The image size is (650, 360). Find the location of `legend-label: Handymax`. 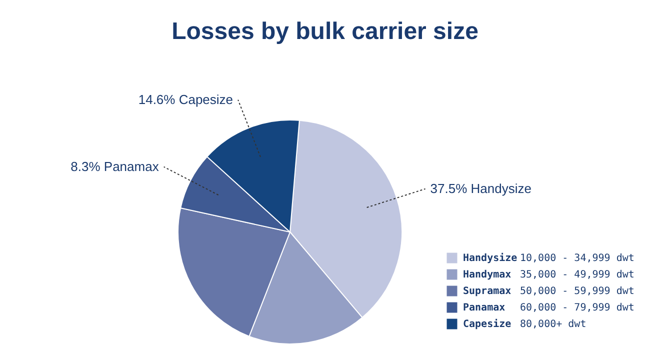

legend-label: Handymax is located at coordinates (487, 275).